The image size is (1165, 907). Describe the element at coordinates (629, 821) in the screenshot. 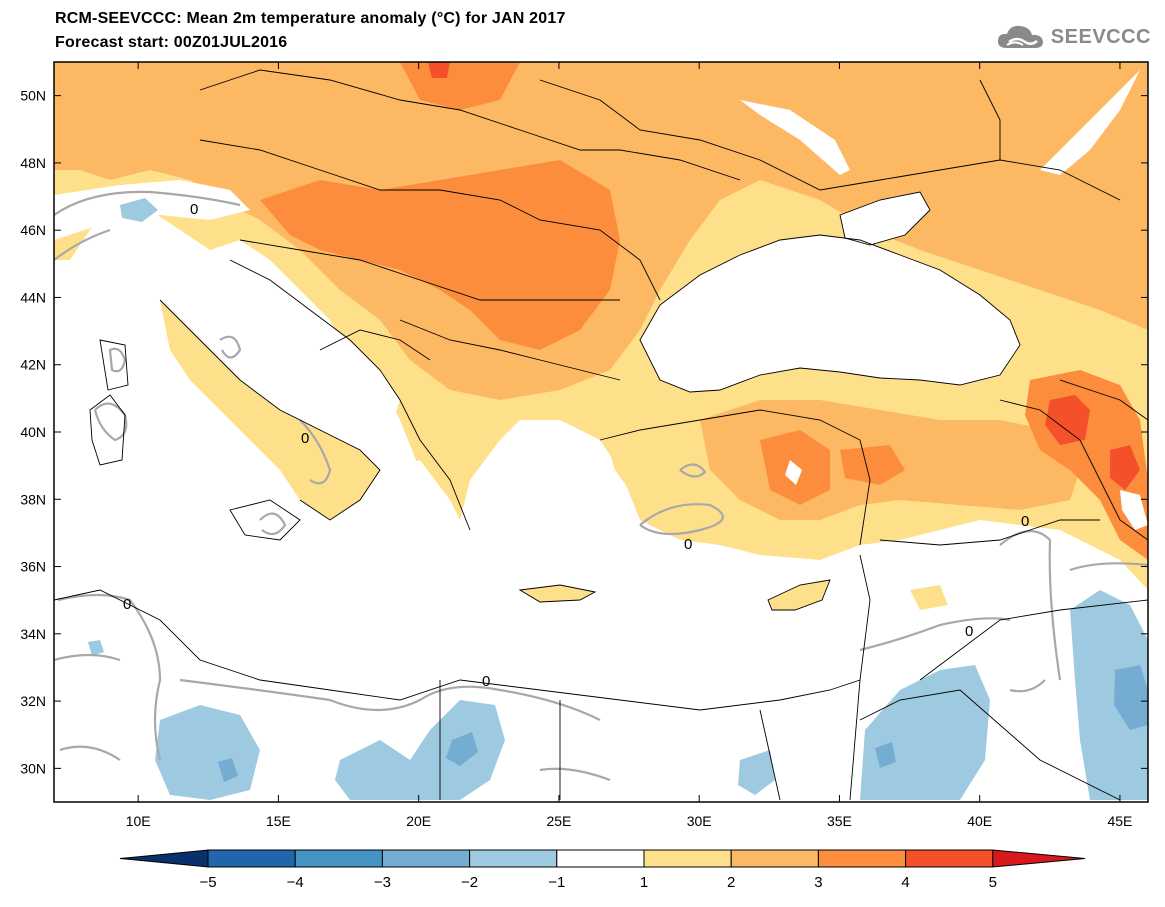

I see `longitude-labels: 10E 15E 20E 25E 30E 35E 40E 45E` at that location.